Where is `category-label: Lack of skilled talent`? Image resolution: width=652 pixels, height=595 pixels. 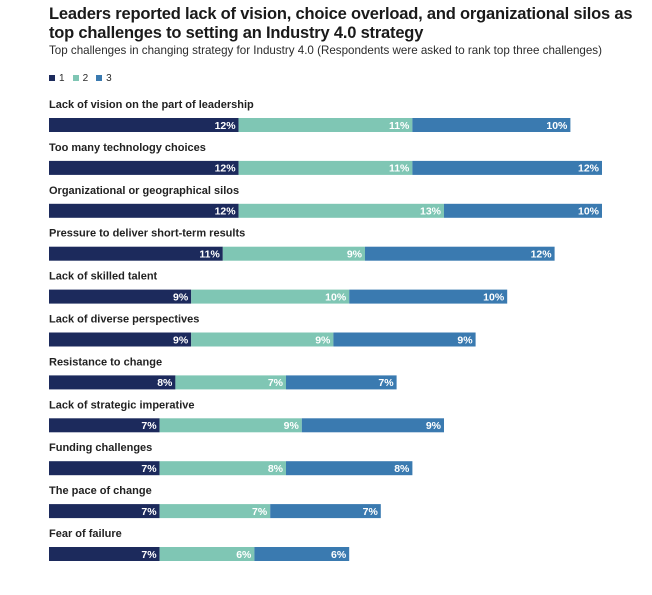
category-label: Lack of skilled talent is located at coordinates (103, 277).